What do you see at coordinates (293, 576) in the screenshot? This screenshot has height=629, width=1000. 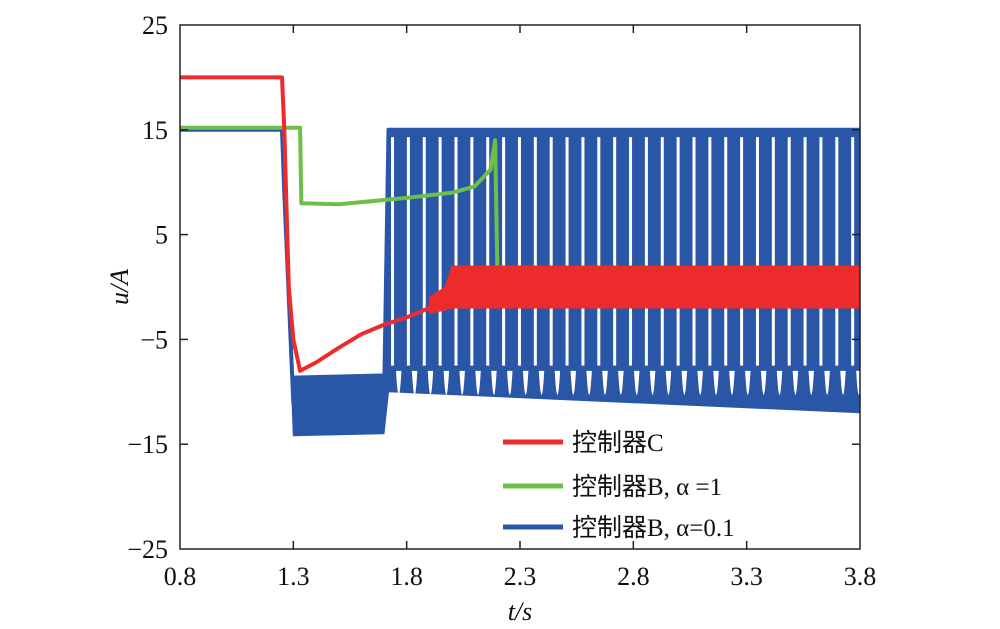 I see `x-tick-label: 1.3` at bounding box center [293, 576].